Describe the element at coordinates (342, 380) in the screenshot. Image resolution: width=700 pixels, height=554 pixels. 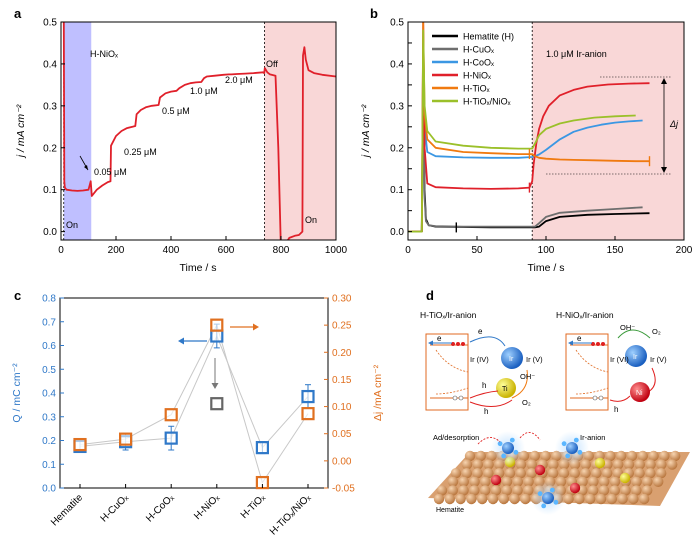
I see `y2-tick-label: 0.15` at that location.